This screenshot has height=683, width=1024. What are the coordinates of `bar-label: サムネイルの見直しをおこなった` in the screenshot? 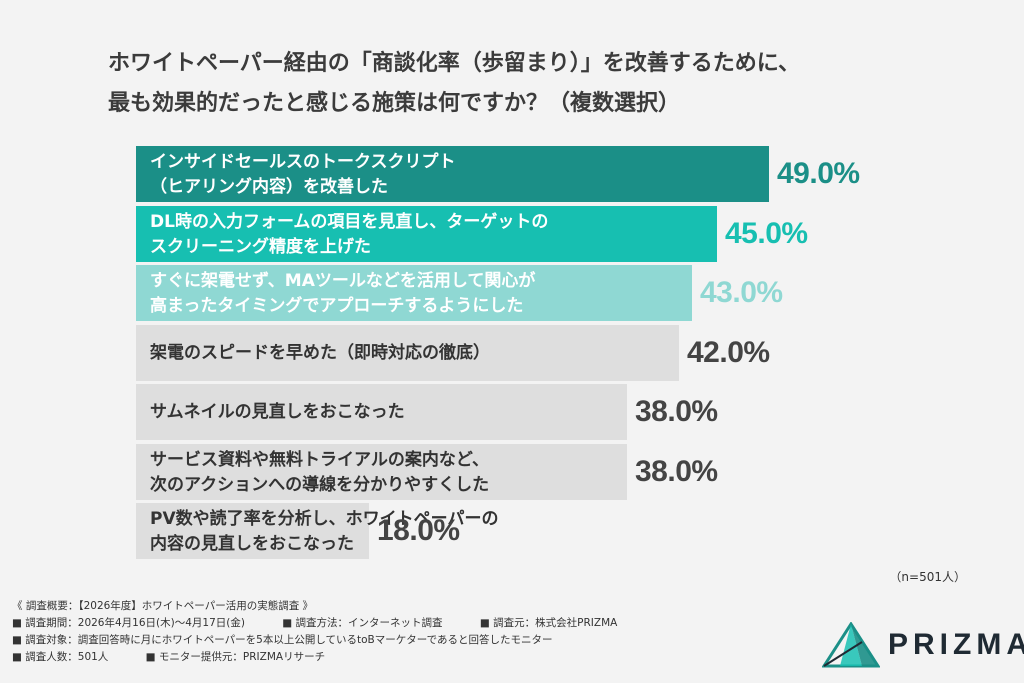 It's located at (277, 412).